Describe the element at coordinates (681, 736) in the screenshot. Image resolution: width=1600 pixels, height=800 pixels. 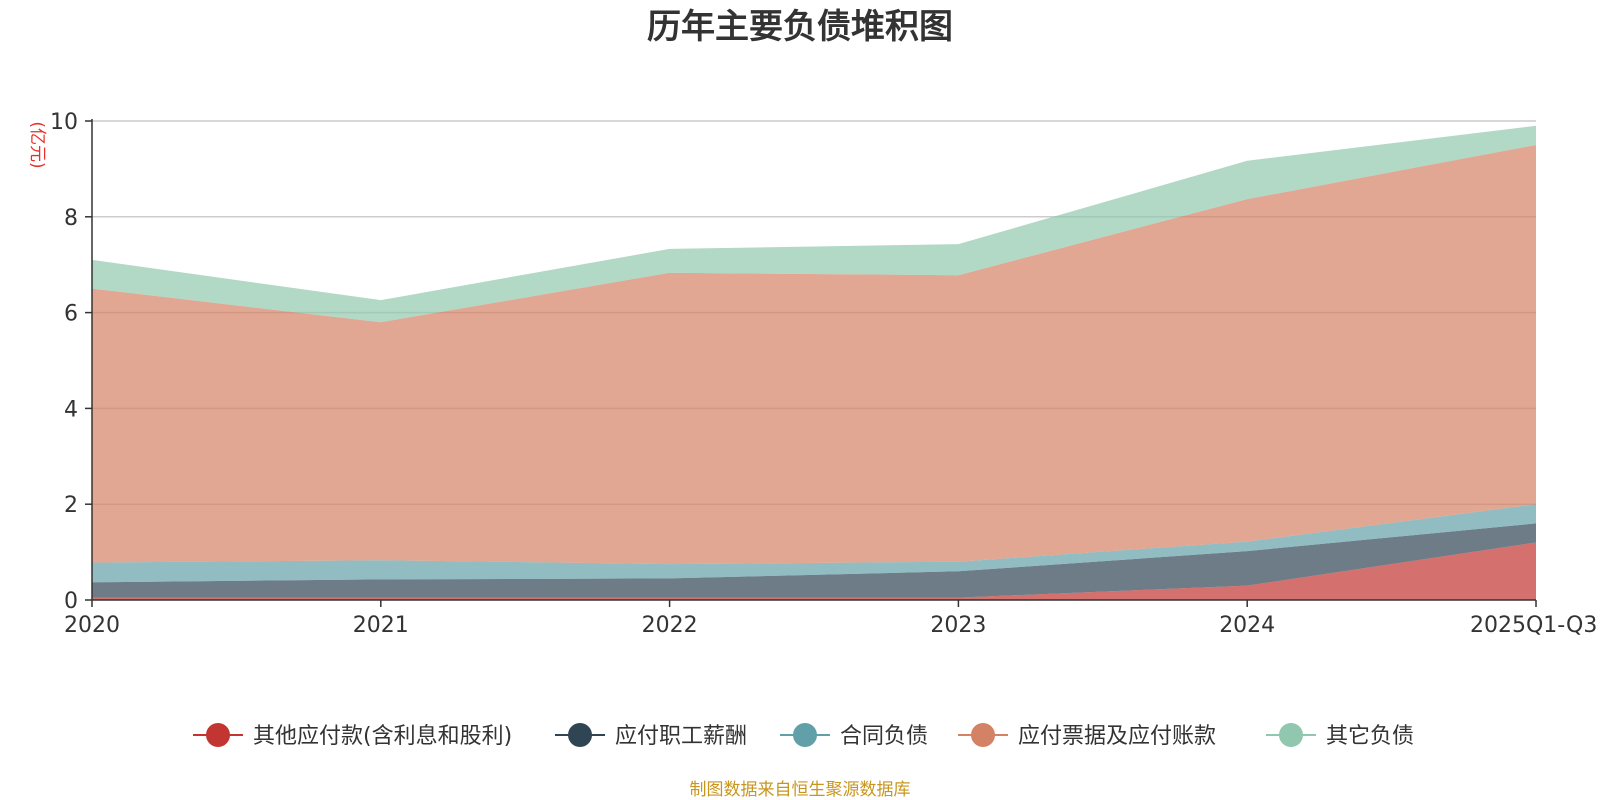
I see `legend-label: 应付职工薪酬` at that location.